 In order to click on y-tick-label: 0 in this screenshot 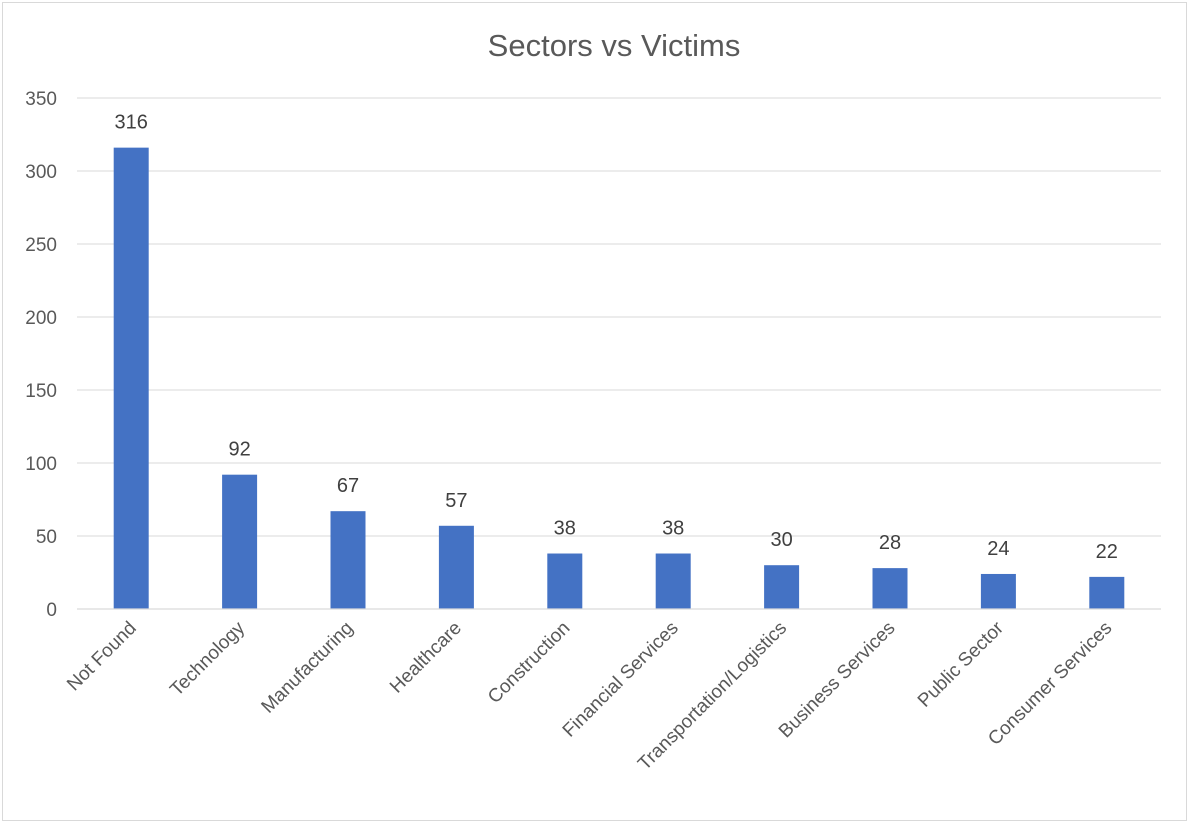, I will do `click(51, 610)`.